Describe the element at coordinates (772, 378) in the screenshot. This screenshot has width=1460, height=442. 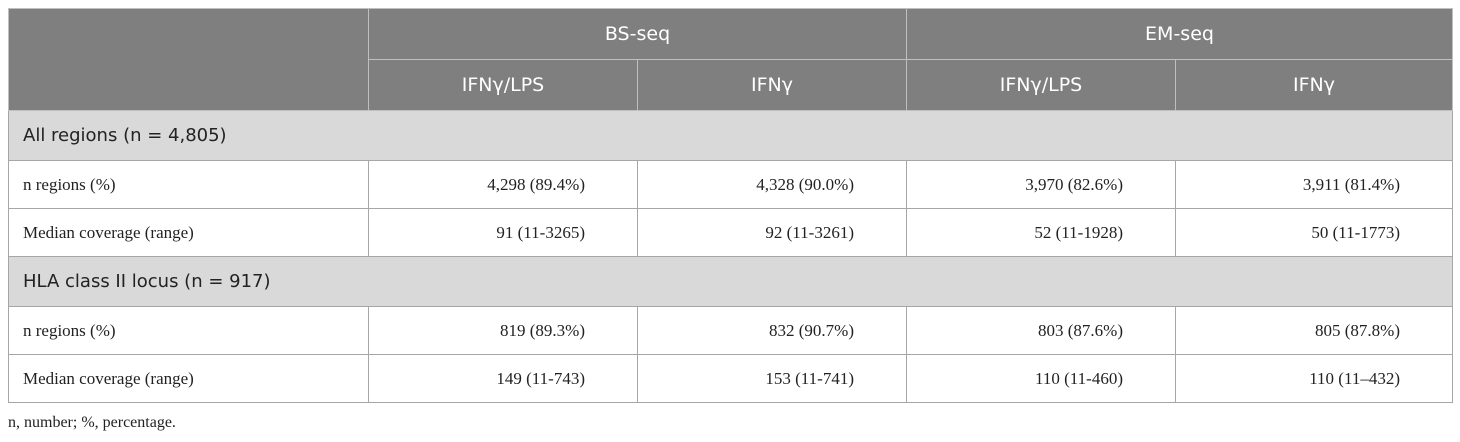
I see `data-cell: 153 (11-741)` at that location.